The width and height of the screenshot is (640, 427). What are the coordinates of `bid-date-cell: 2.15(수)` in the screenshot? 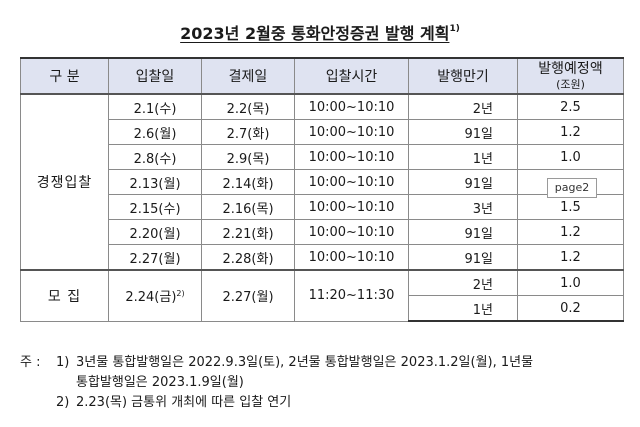 It's located at (155, 207).